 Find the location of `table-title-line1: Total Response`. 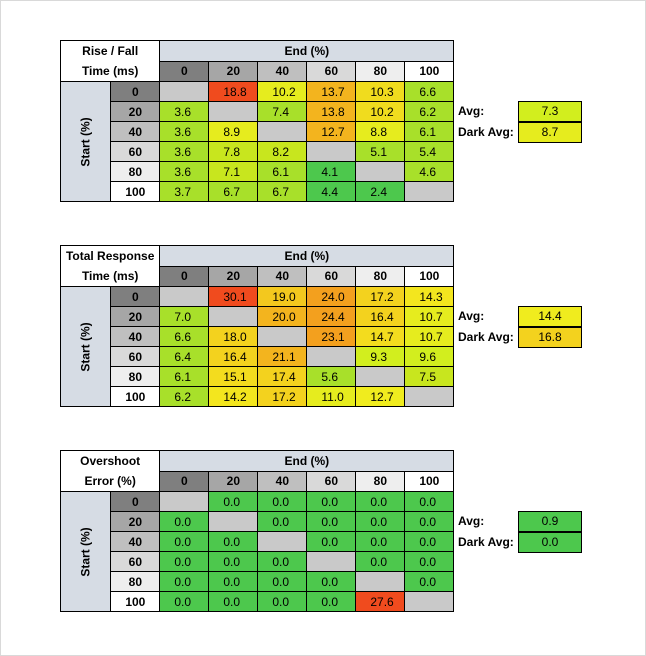

table-title-line1: Total Response is located at coordinates (110, 255).